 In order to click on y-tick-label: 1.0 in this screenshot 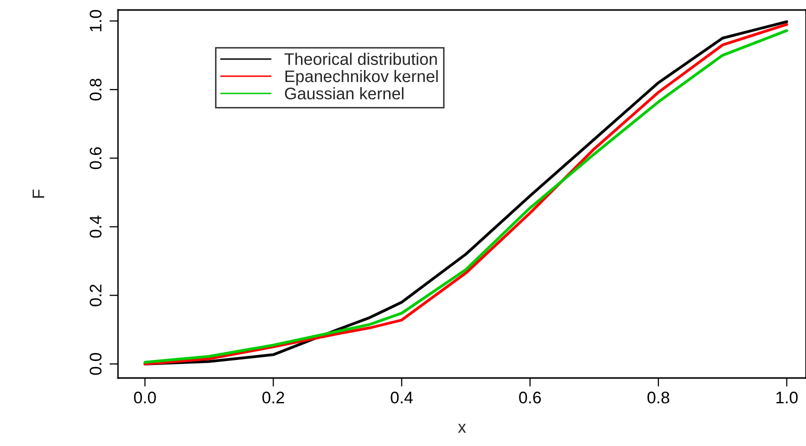, I will do `click(96, 21)`.